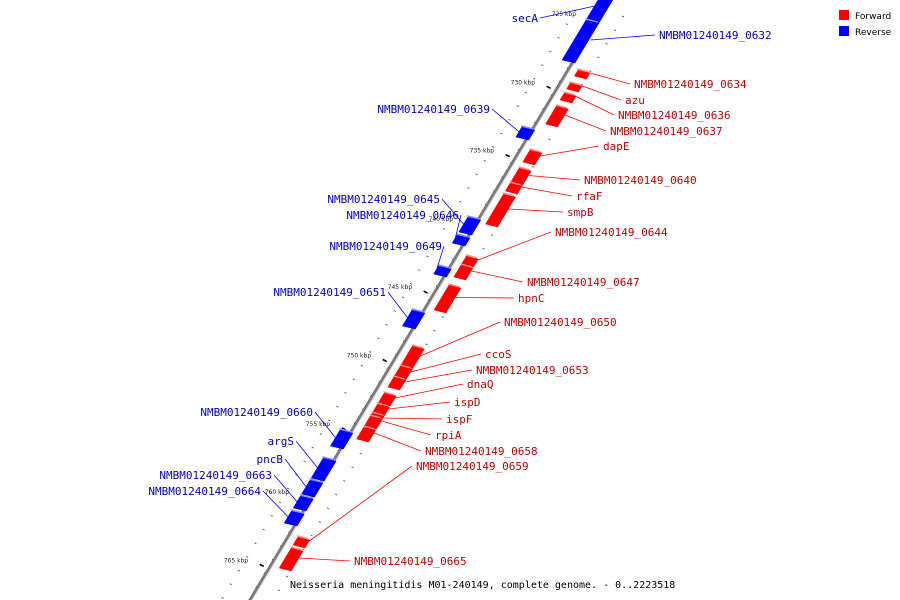 The width and height of the screenshot is (900, 600). Describe the element at coordinates (532, 370) in the screenshot. I see `forward-gene-label: NMBM01240149_0653` at that location.